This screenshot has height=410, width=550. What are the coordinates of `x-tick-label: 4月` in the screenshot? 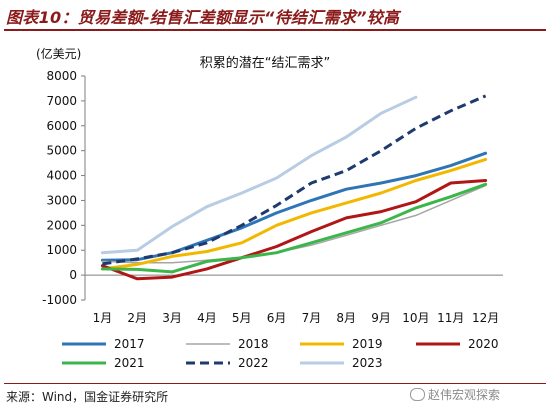 It's located at (207, 318).